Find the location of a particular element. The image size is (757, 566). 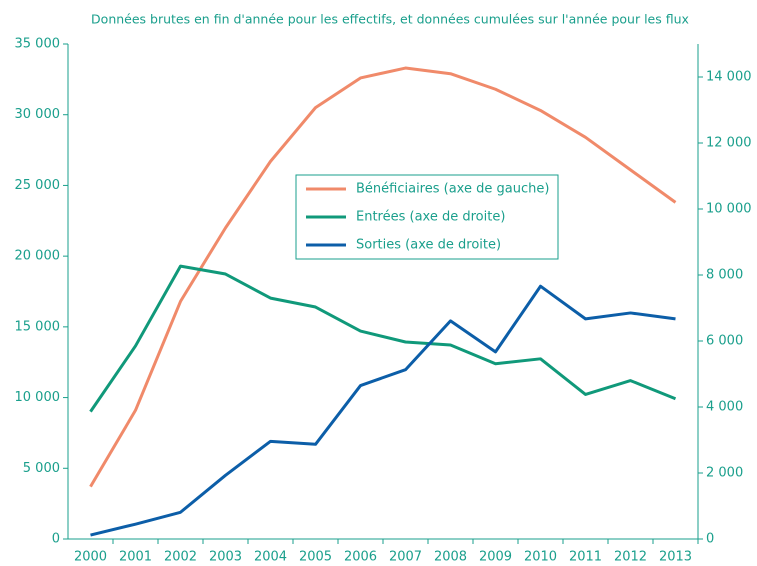

x-tick-label: 2006 is located at coordinates (360, 557).